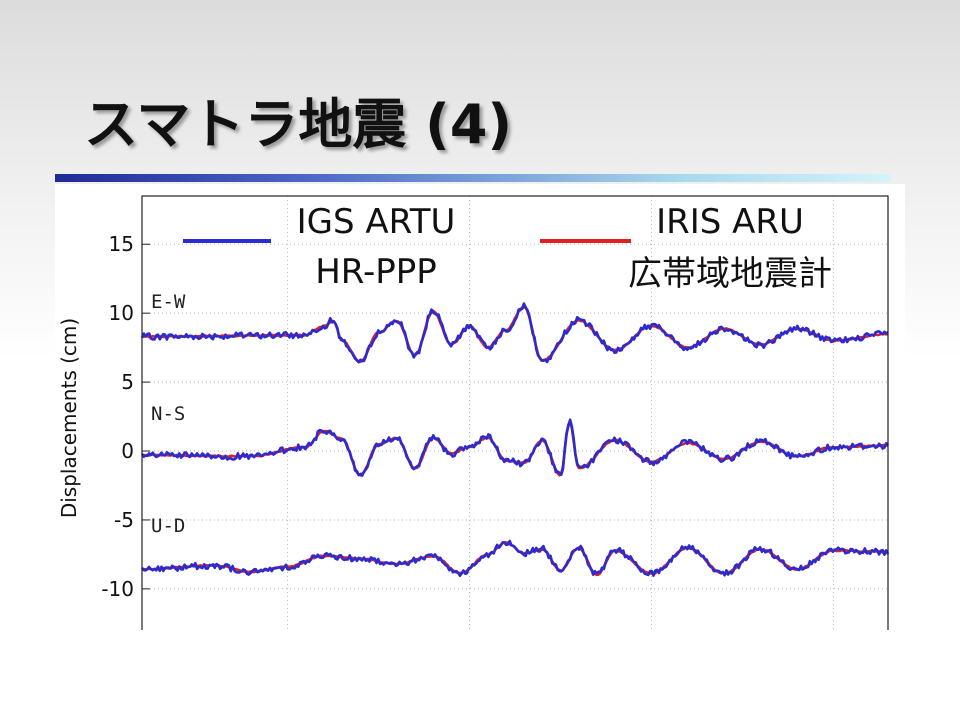 The width and height of the screenshot is (960, 720). I want to click on y-tick-label: 15, so click(121, 244).